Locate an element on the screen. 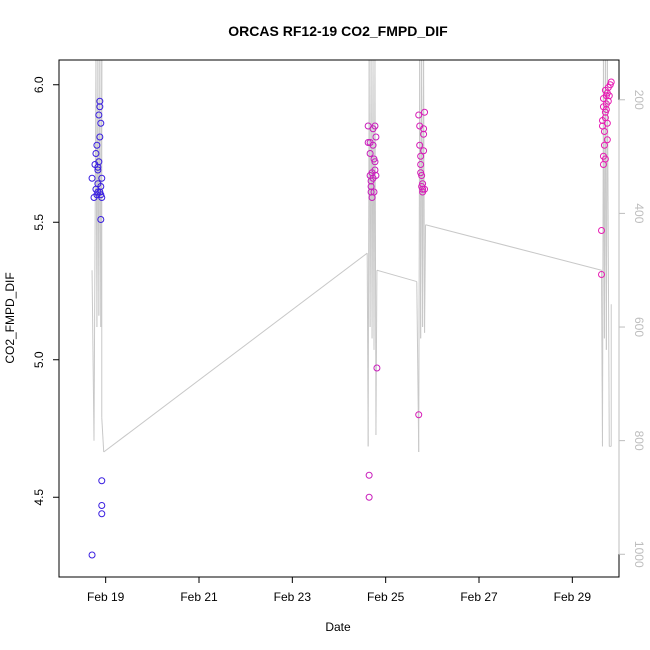  chart-title: ORCAS RF12-19 CO2_FMPD_DIF is located at coordinates (338, 31).